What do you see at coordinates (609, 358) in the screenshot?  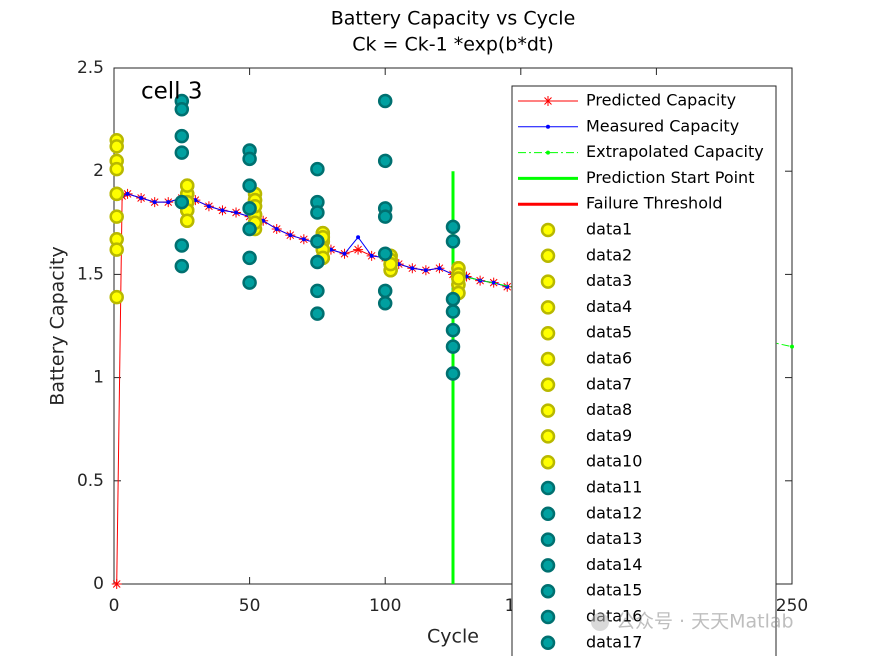 I see `legend-label: data6` at bounding box center [609, 358].